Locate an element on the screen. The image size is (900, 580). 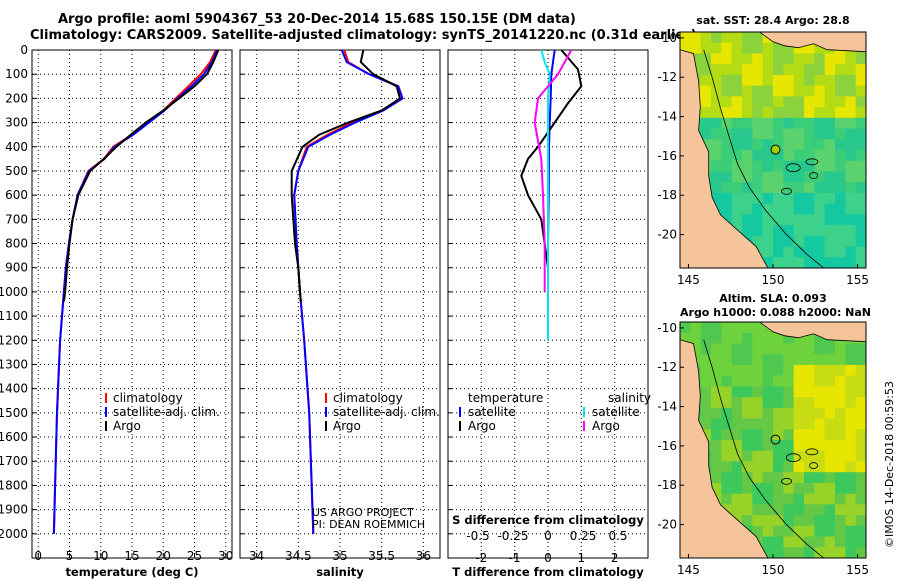
x-tick-label: 0 is located at coordinates (548, 558).